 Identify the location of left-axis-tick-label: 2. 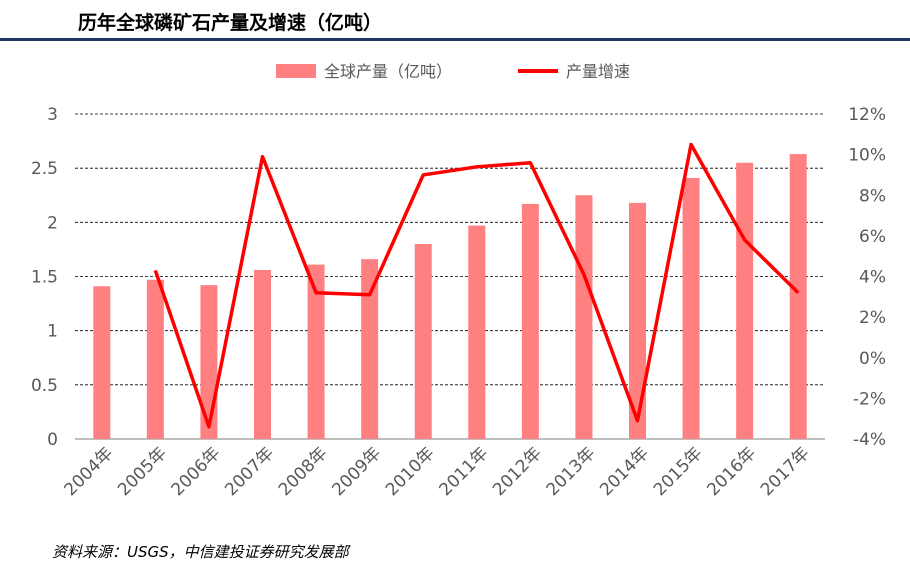
(52, 223).